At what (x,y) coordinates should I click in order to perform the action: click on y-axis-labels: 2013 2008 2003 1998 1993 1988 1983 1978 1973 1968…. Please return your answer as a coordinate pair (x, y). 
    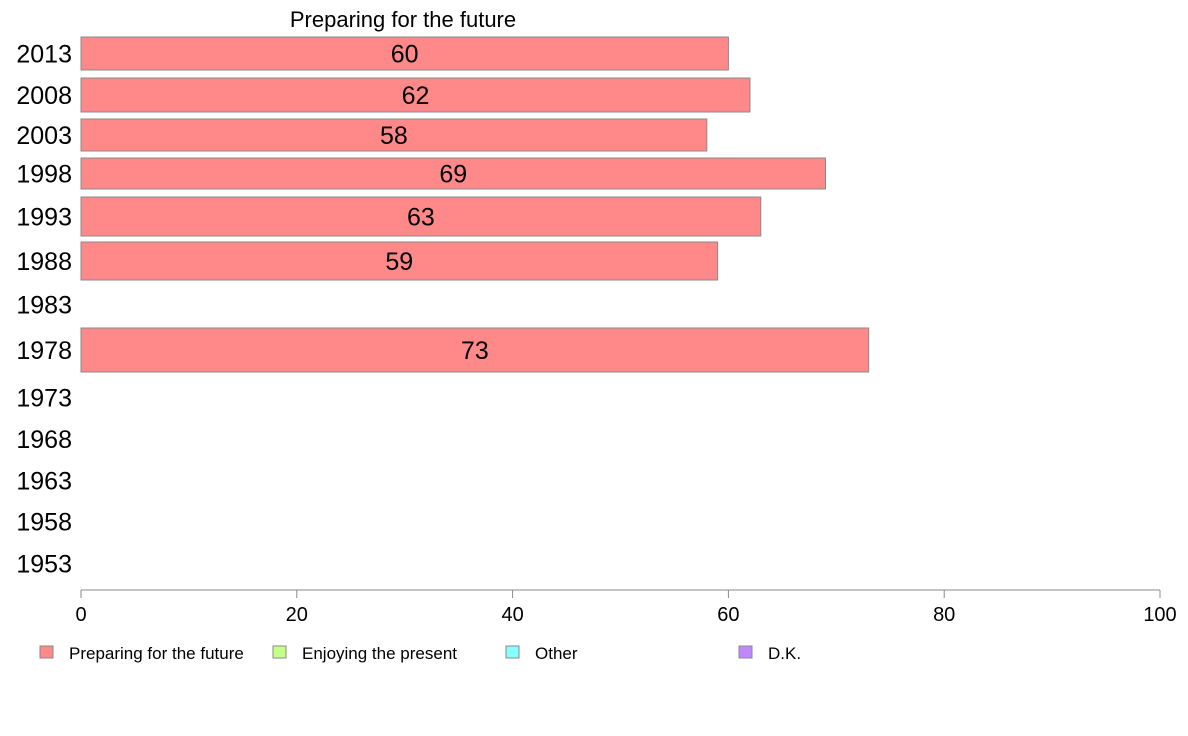
    Looking at the image, I should click on (44, 310).